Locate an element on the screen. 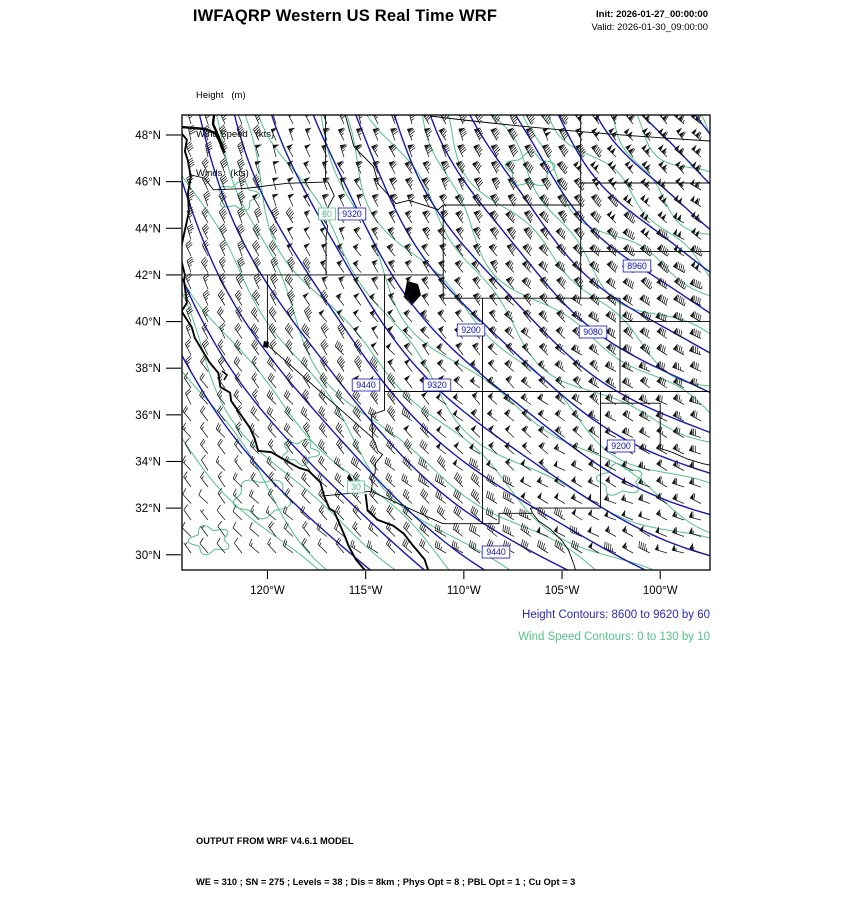 The height and width of the screenshot is (916, 850). height-contour-caption: Height Contours: 8600 to 9620 by 60 is located at coordinates (616, 615).